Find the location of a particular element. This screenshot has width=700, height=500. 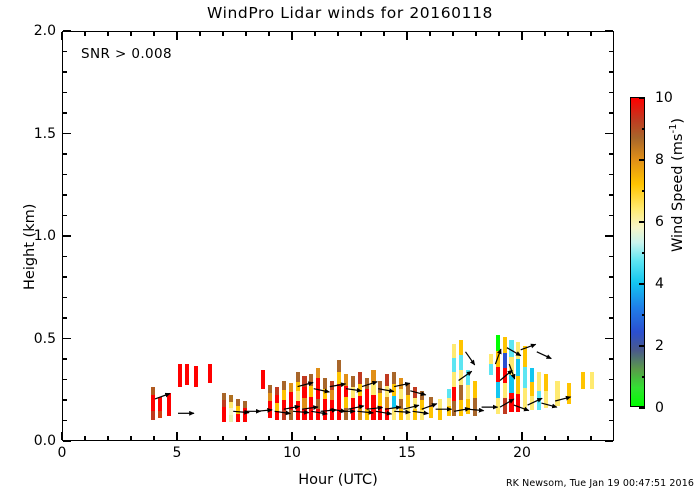

colorbar-tick-label: 10 is located at coordinates (664, 98).